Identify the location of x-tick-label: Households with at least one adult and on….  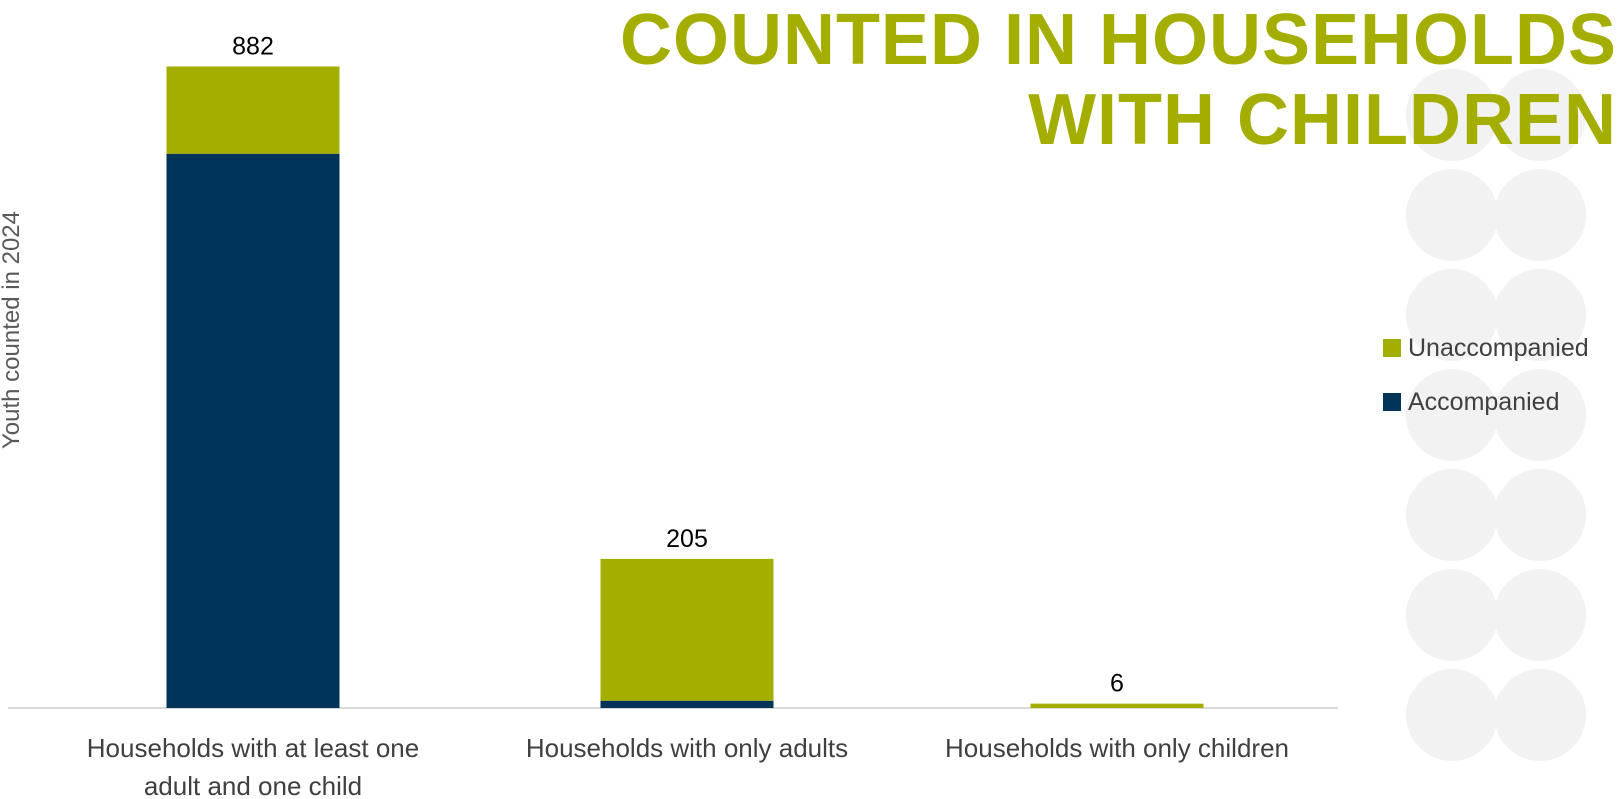
(253, 766).